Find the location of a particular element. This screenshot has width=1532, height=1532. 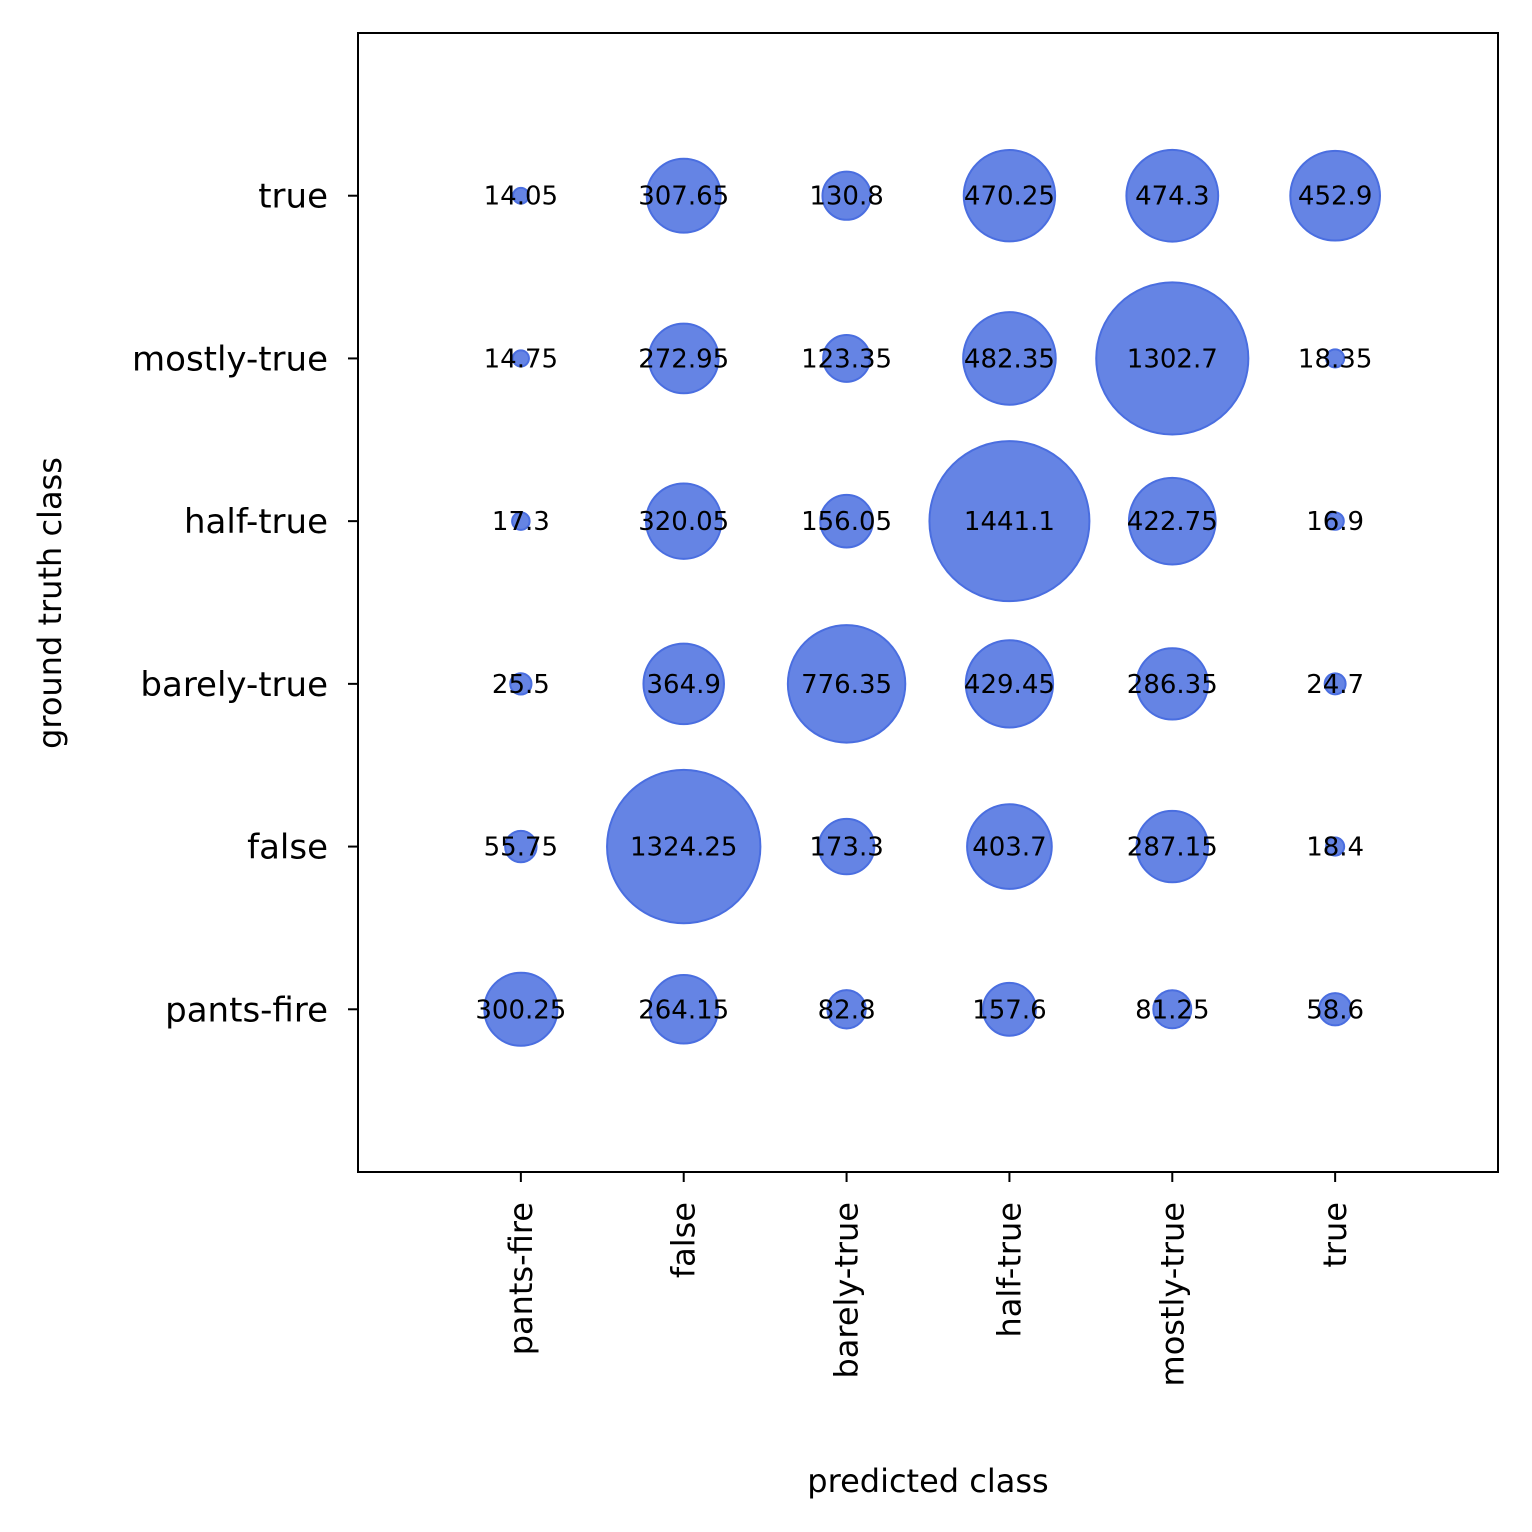

bubble-value-label: 300.25 is located at coordinates (520, 1010).